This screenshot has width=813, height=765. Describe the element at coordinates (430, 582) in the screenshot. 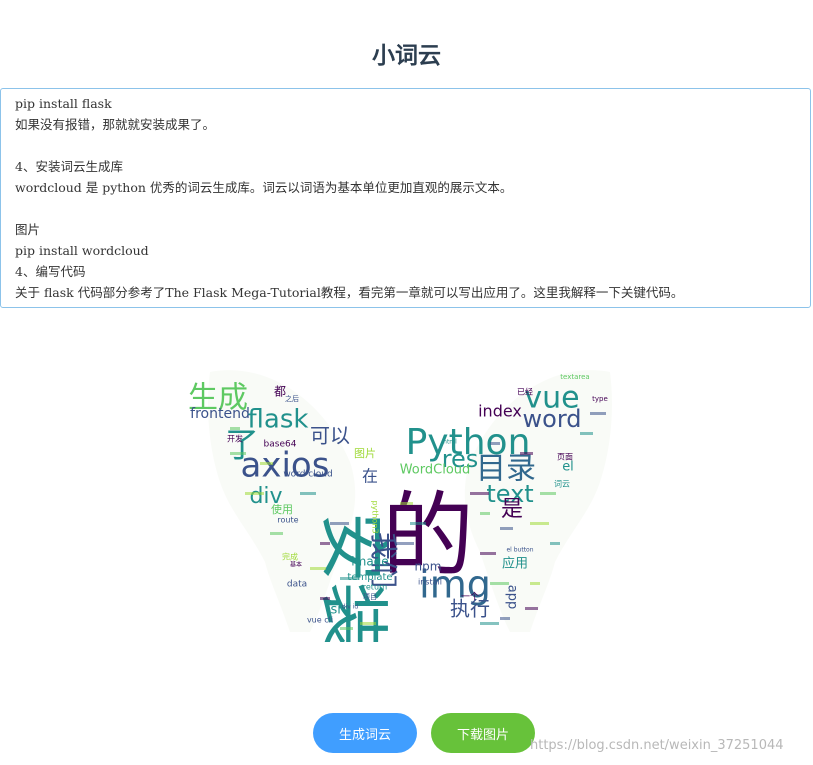

I see `cloud-word: install` at that location.